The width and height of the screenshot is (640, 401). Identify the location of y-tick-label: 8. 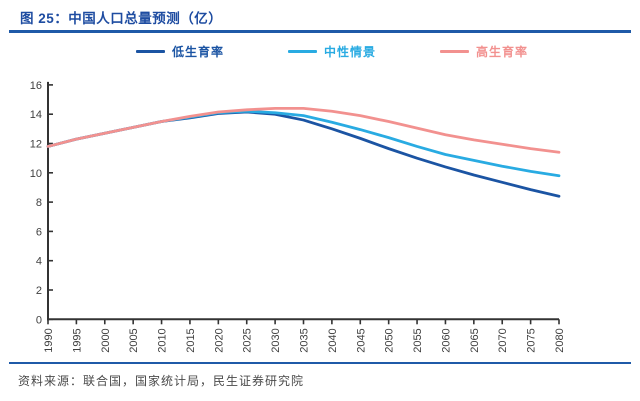
(39, 203).